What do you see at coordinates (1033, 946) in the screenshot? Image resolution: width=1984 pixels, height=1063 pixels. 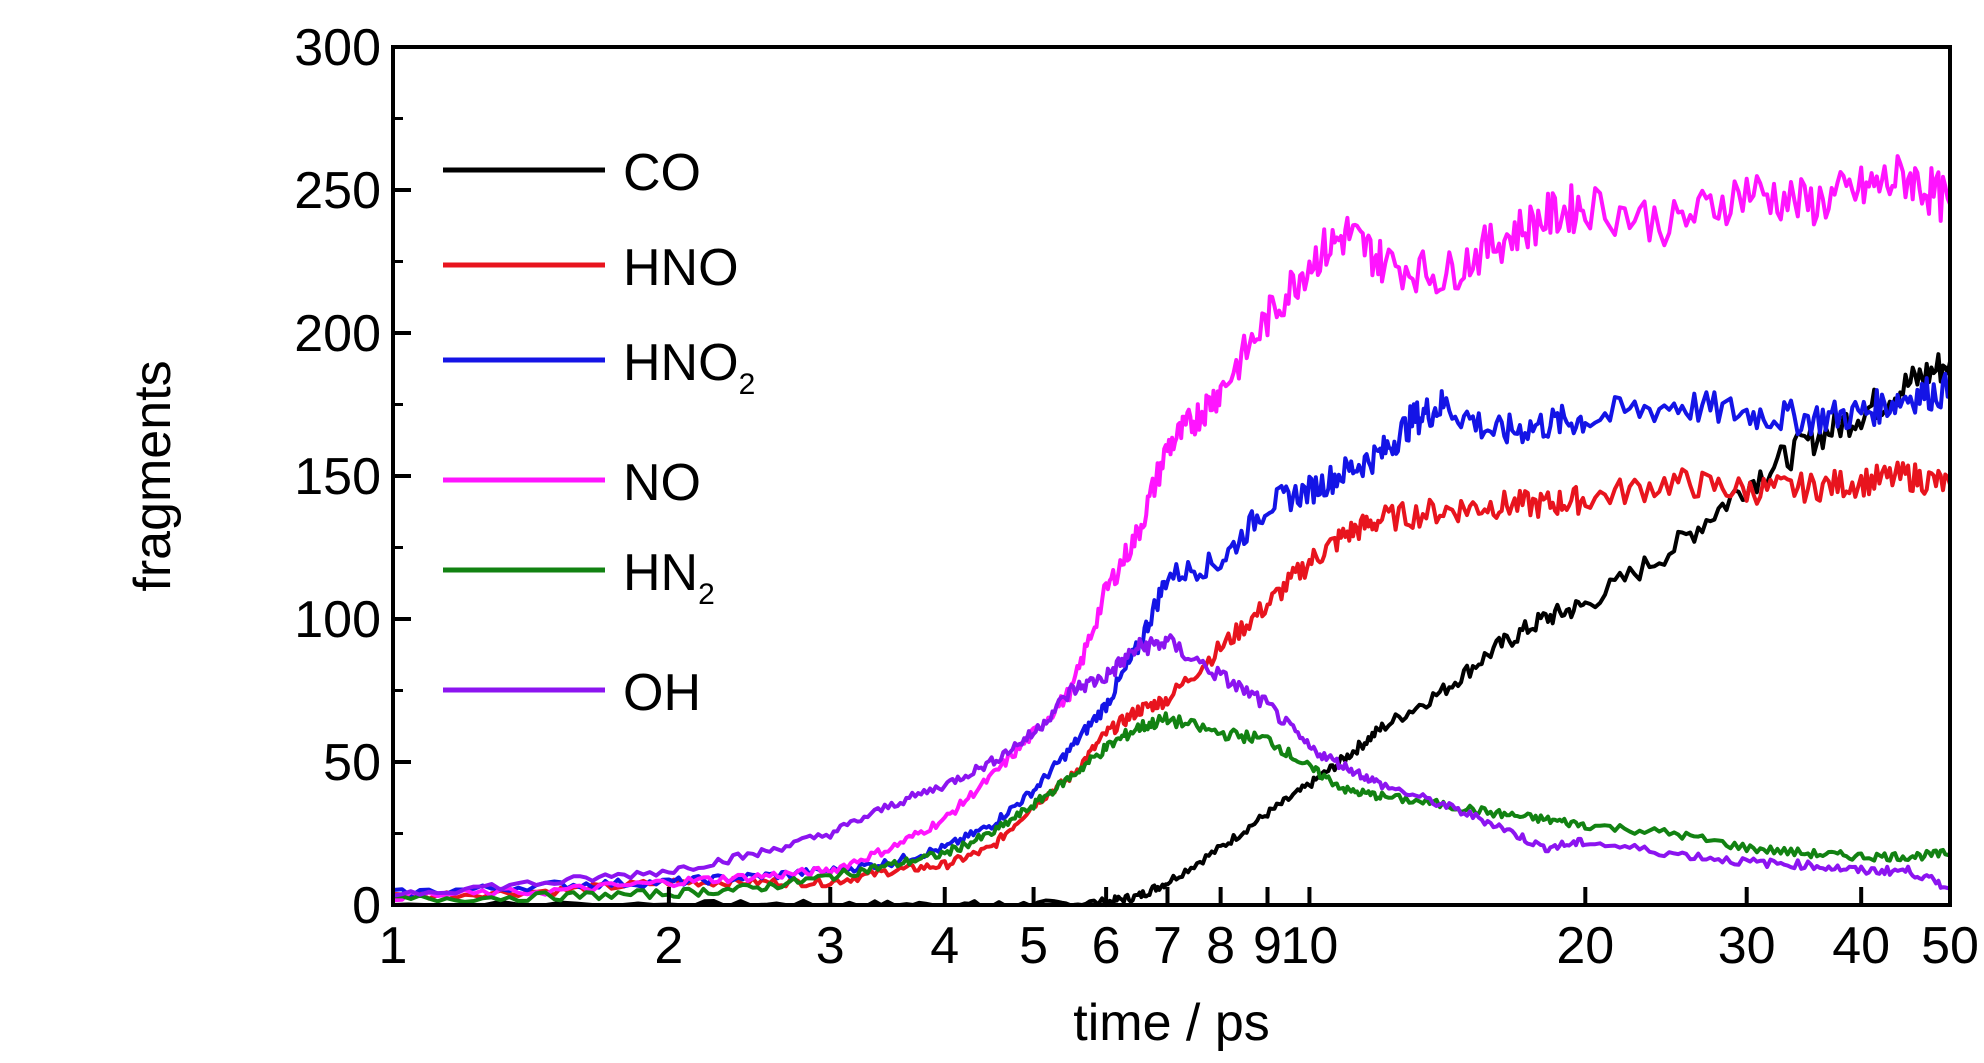 I see `x-tick-label: 5` at bounding box center [1033, 946].